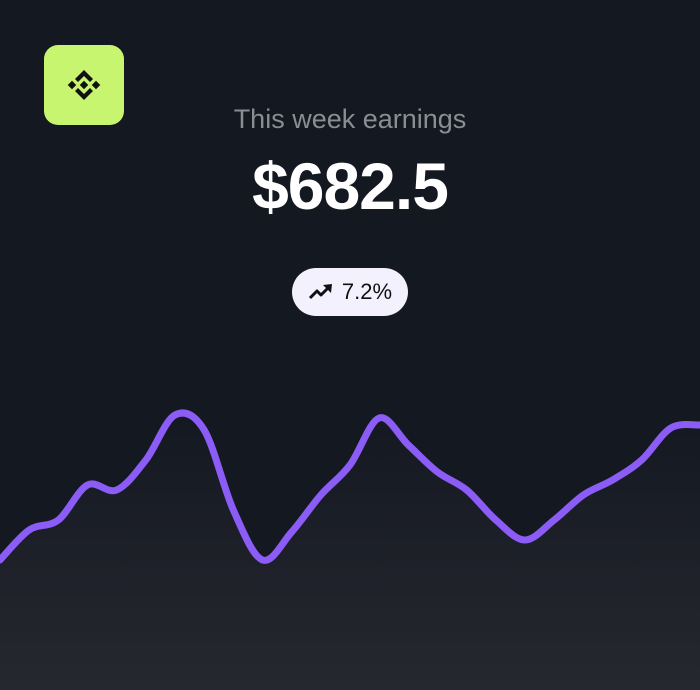 This screenshot has height=690, width=700. Describe the element at coordinates (350, 119) in the screenshot. I see `earnings-label: This week earnings` at that location.